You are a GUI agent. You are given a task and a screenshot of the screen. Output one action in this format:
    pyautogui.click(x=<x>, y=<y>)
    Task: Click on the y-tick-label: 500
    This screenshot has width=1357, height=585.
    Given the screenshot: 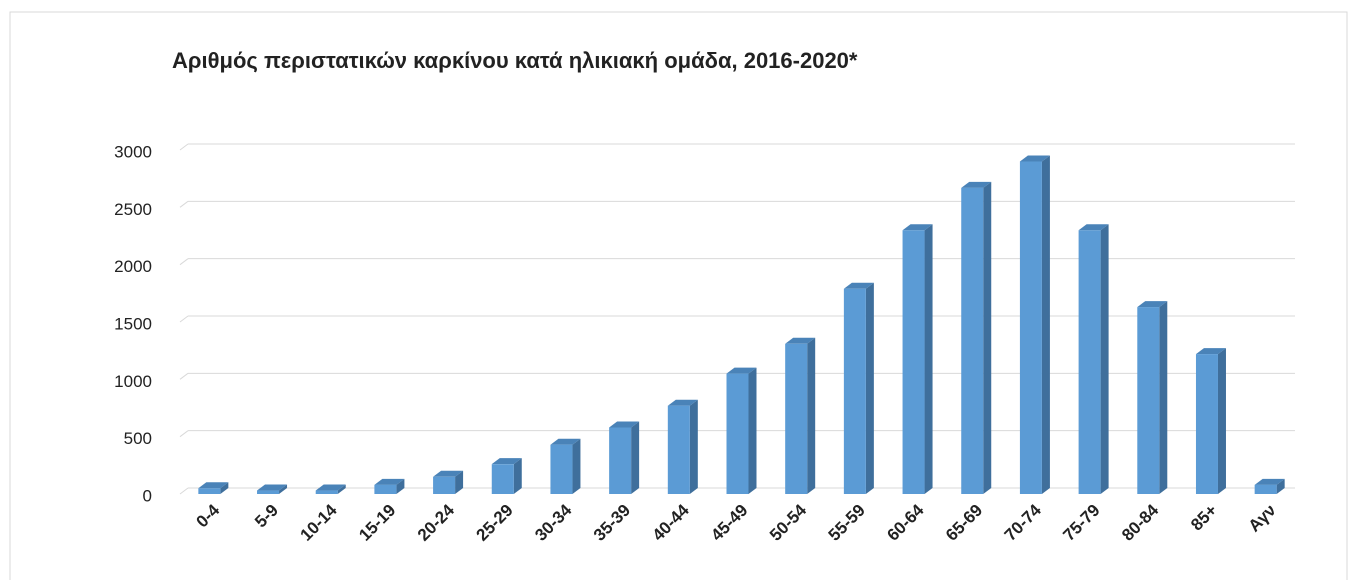 What is the action you would take?
    pyautogui.click(x=138, y=438)
    